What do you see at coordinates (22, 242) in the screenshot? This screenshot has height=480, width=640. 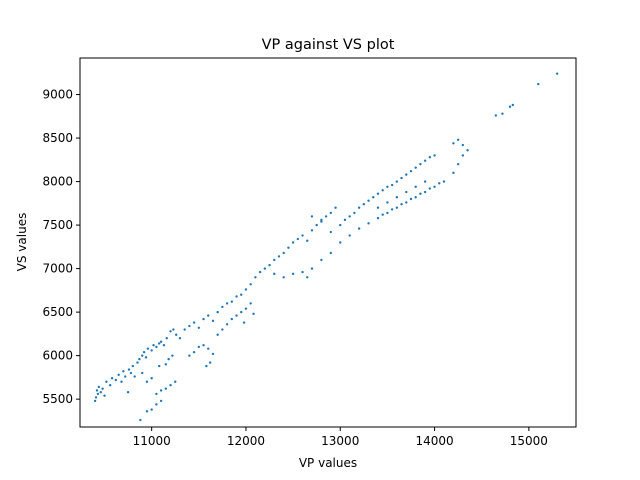 I see `y-axis-label: VS values` at bounding box center [22, 242].